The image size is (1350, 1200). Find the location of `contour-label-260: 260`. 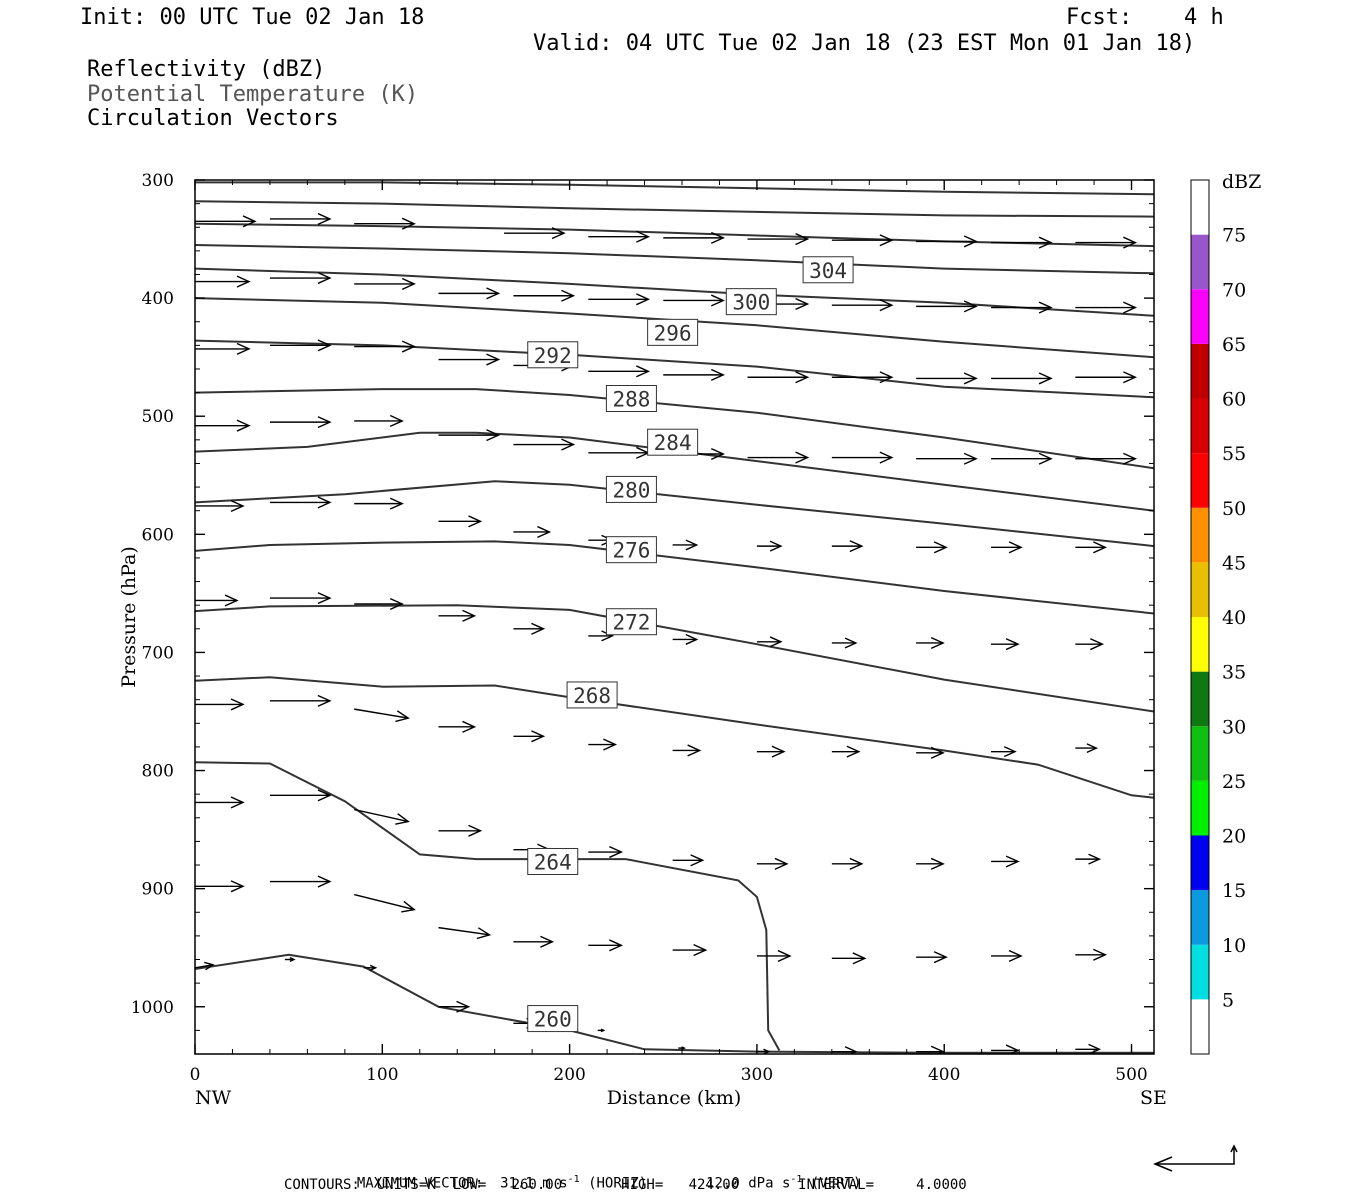

contour-label-260: 260 is located at coordinates (553, 1019).